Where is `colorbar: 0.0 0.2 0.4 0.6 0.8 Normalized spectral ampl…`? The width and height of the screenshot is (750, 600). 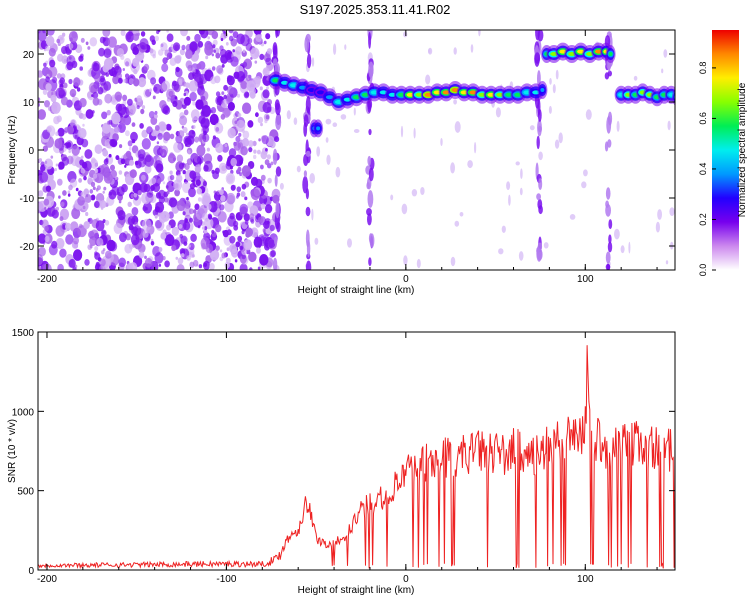 colorbar: 0.0 0.2 0.4 0.6 0.8 Normalized spectral ampl… is located at coordinates (723, 153).